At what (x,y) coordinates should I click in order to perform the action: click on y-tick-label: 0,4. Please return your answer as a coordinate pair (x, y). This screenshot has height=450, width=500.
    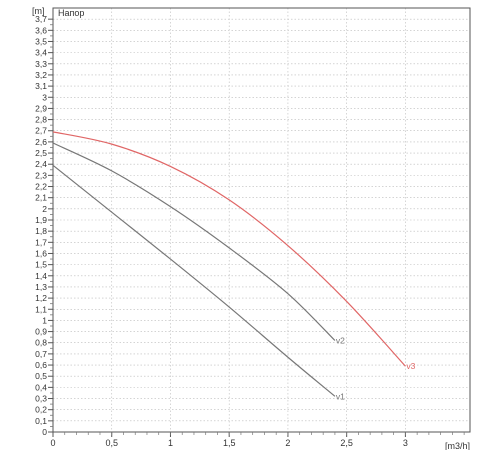
    Looking at the image, I should click on (41, 387).